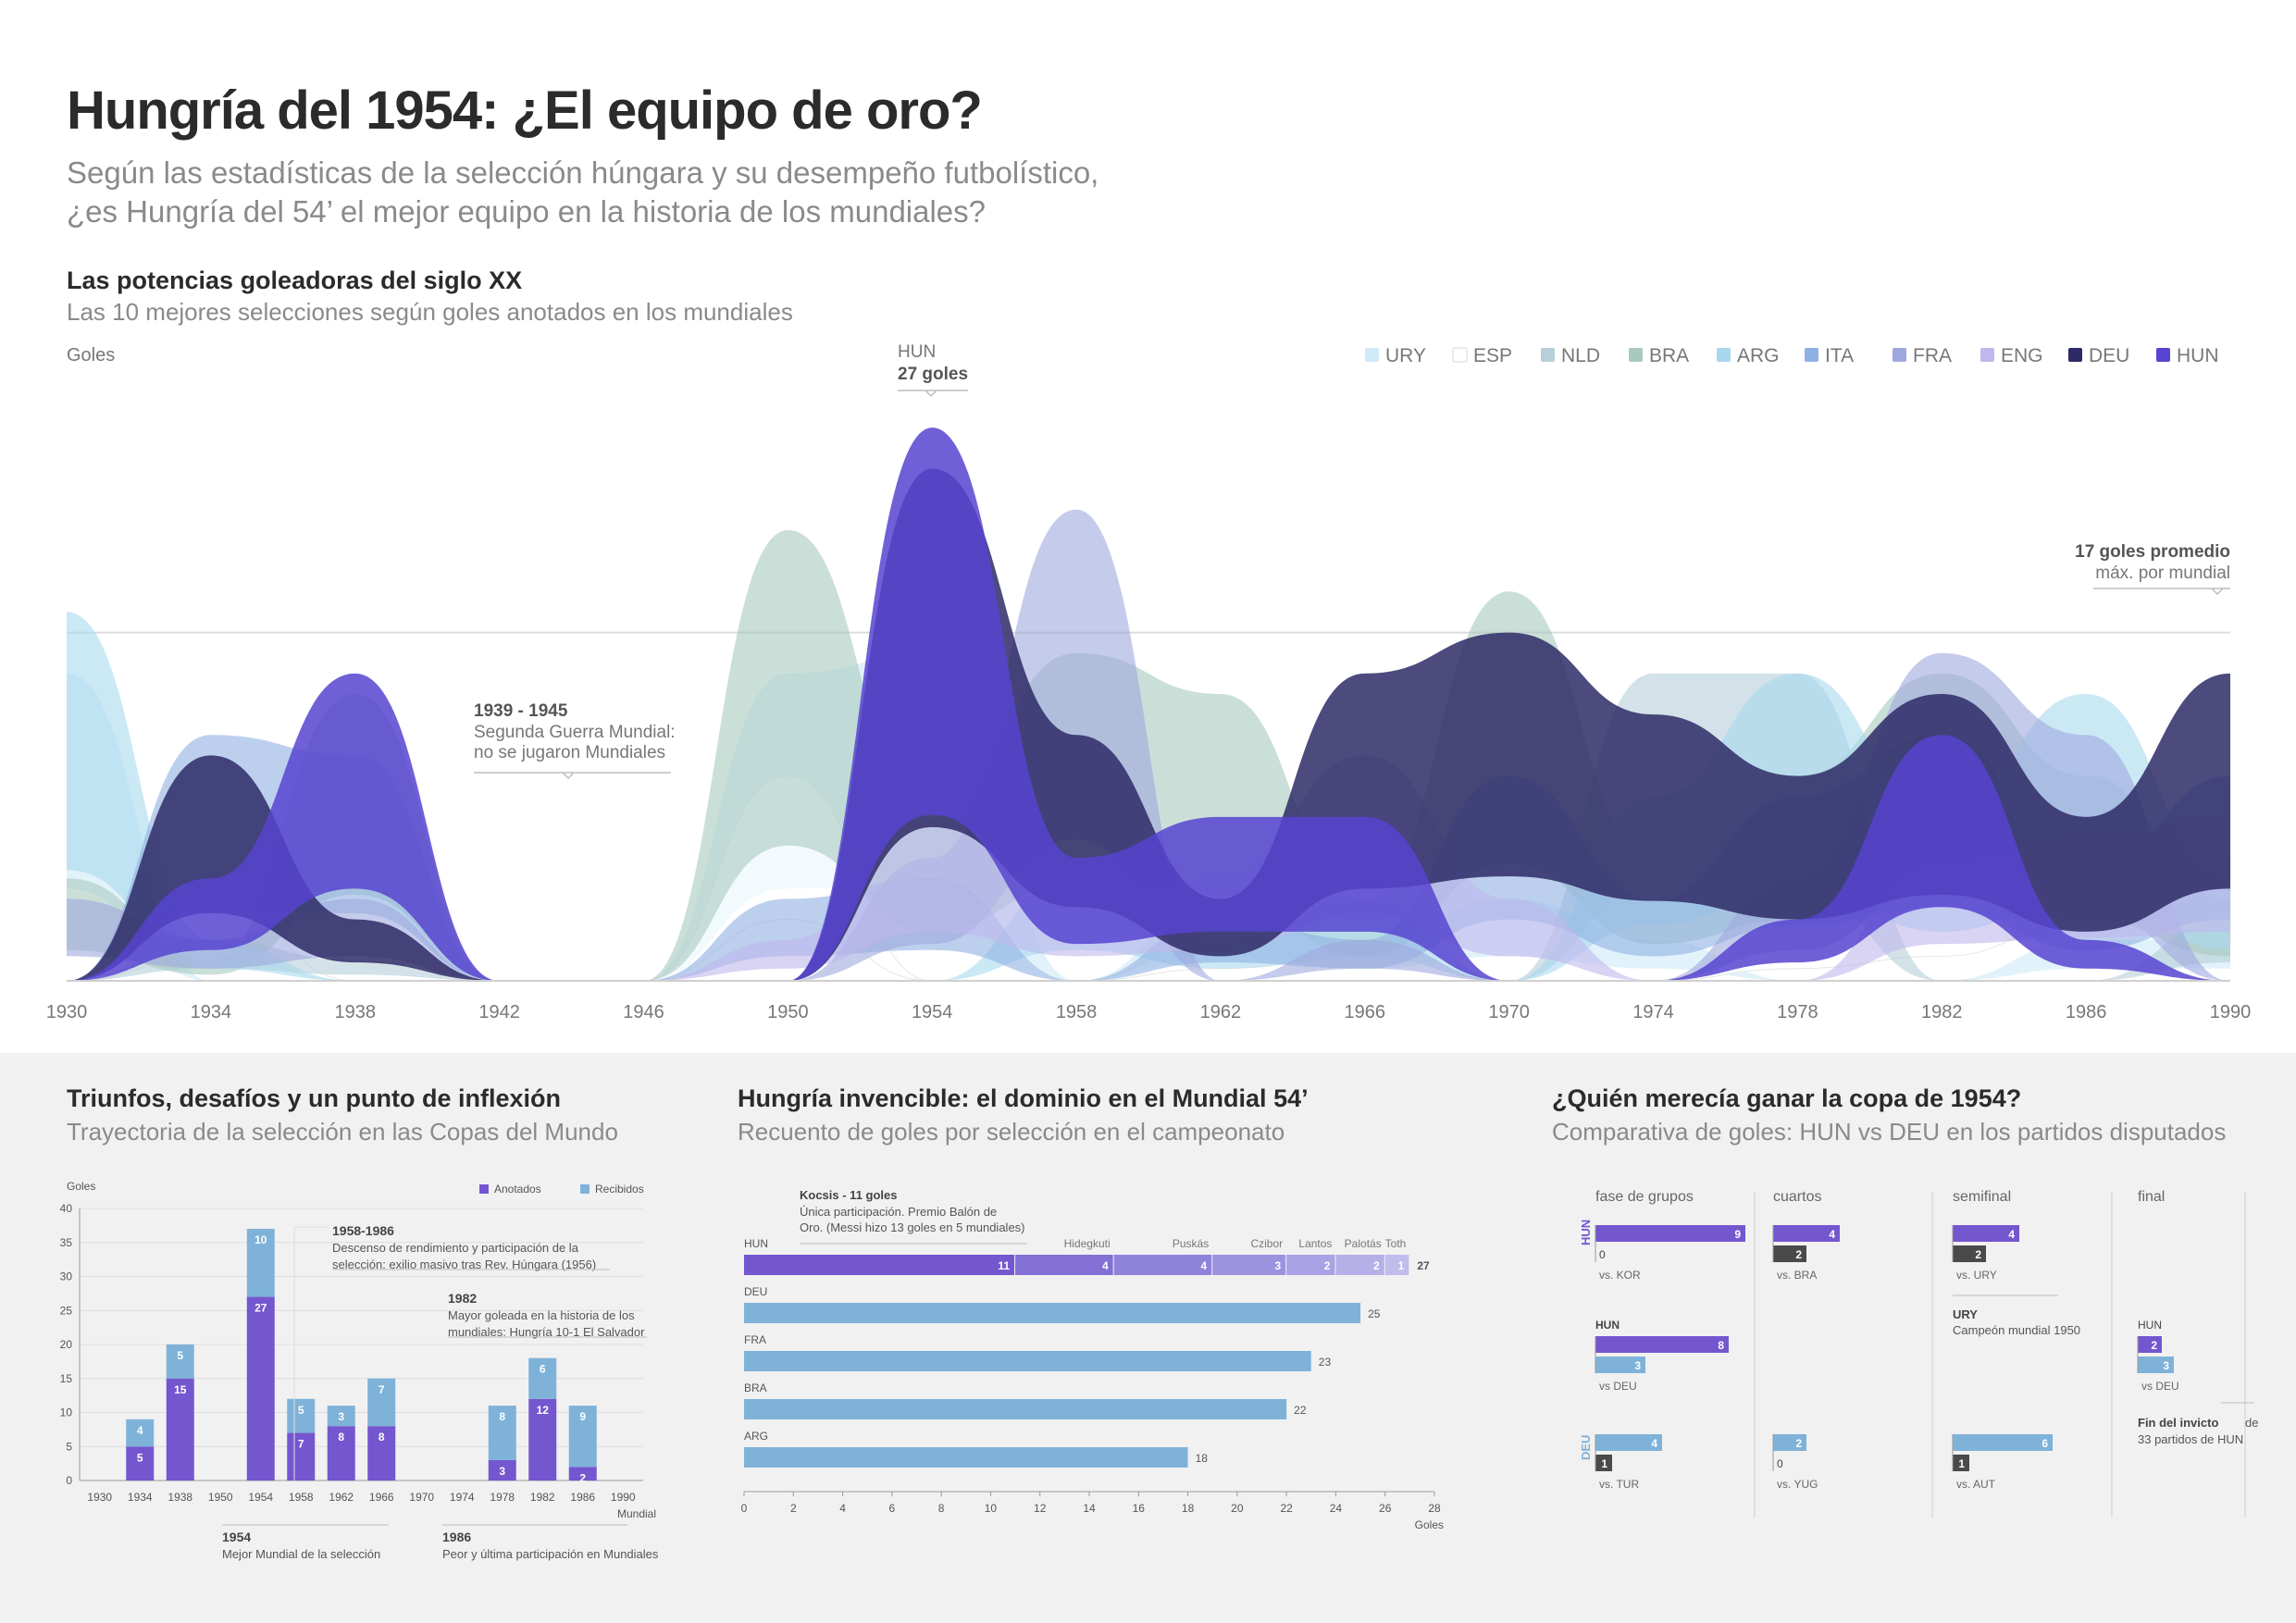 This screenshot has width=2296, height=1623. What do you see at coordinates (1759, 355) in the screenshot?
I see `legend-label-arg: ARG` at bounding box center [1759, 355].